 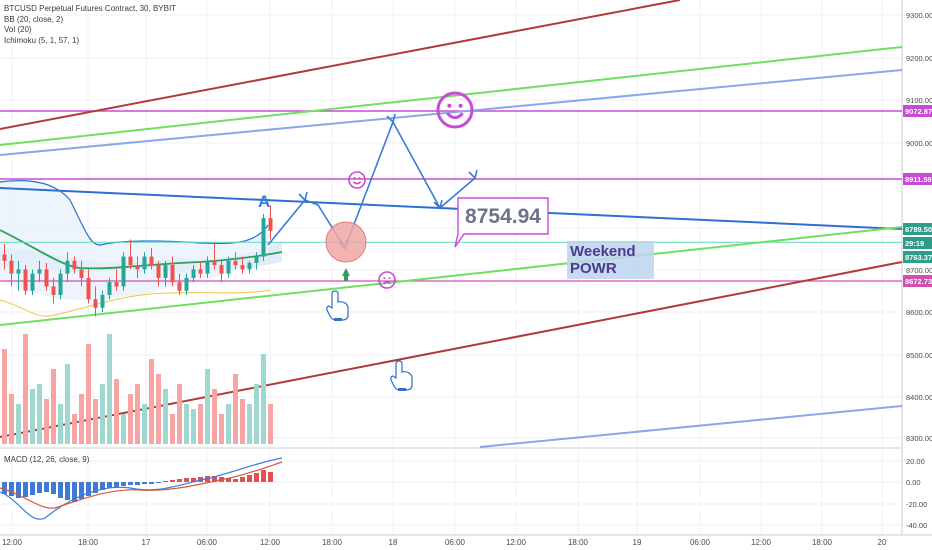 I want to click on macd-axis-tick: 20.00, so click(x=915, y=461).